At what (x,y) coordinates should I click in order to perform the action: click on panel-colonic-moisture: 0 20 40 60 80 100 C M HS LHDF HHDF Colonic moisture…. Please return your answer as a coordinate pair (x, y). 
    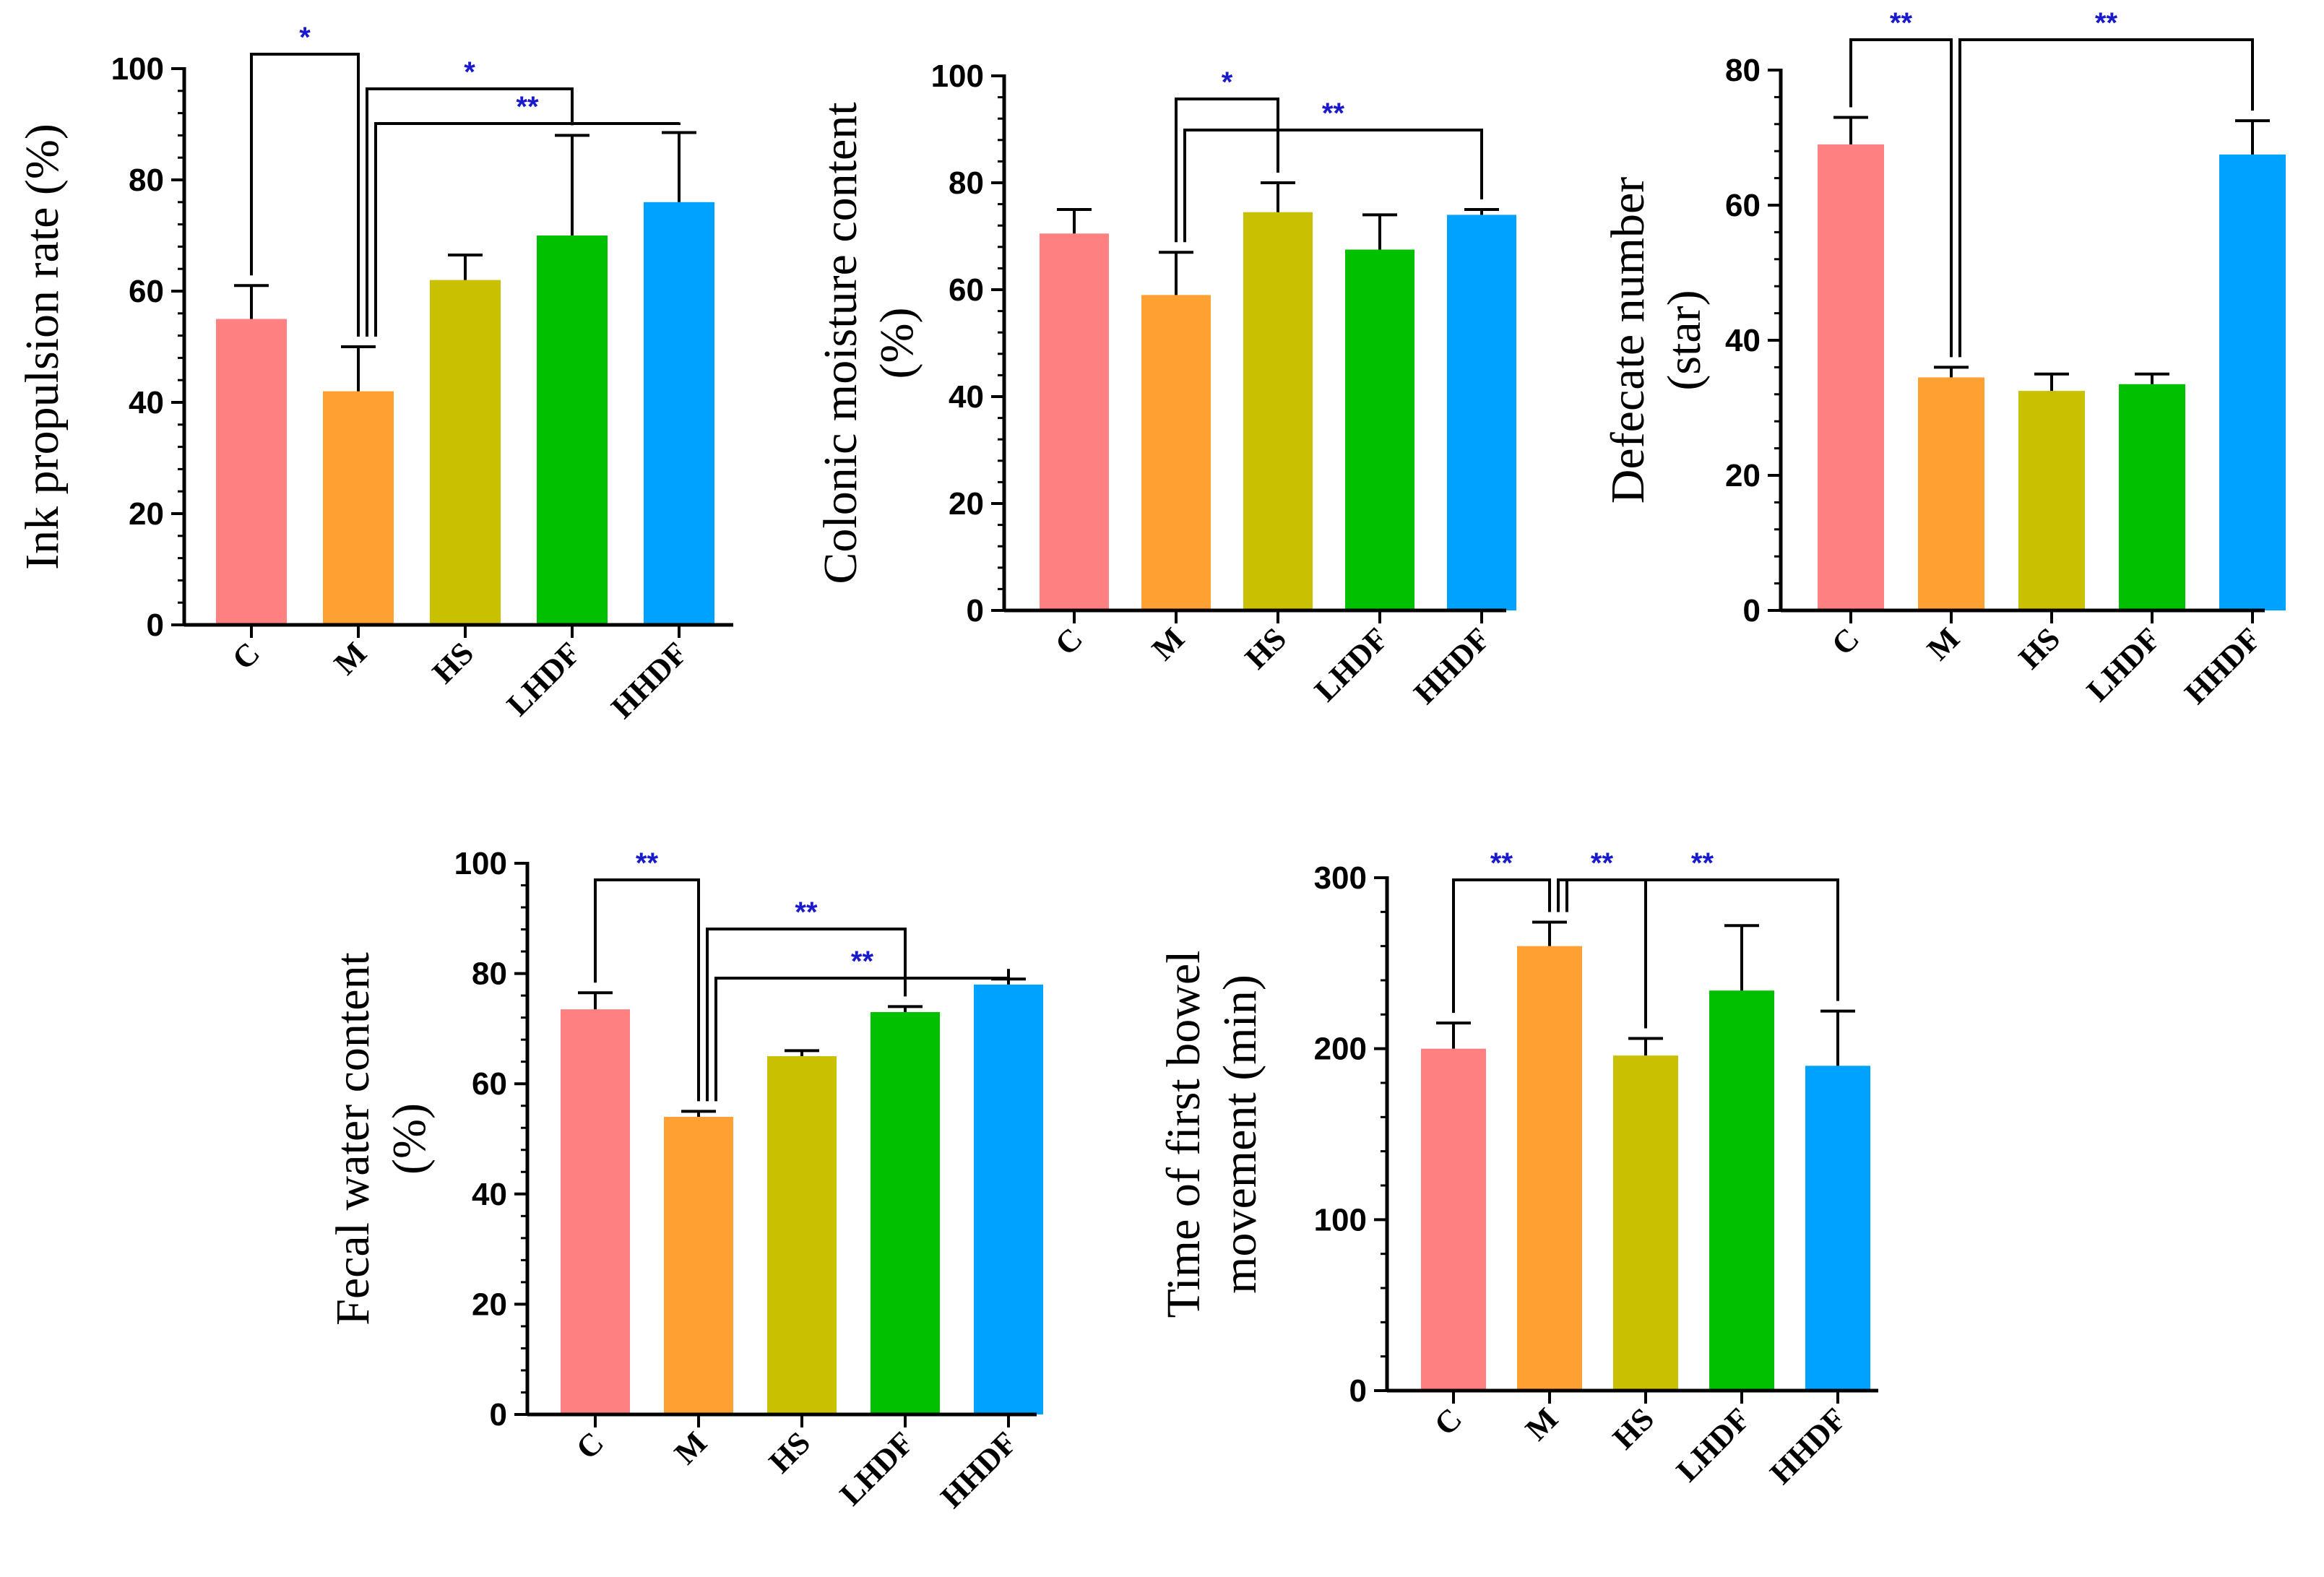
    Looking at the image, I should click on (1165, 385).